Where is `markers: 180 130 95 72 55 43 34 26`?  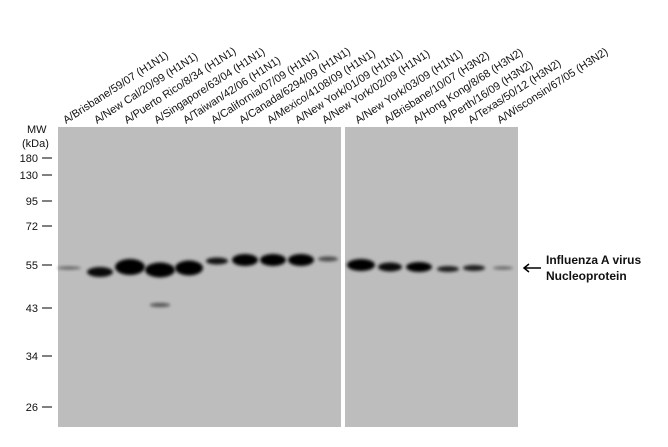 markers: 180 130 95 72 55 43 34 26 is located at coordinates (36, 283).